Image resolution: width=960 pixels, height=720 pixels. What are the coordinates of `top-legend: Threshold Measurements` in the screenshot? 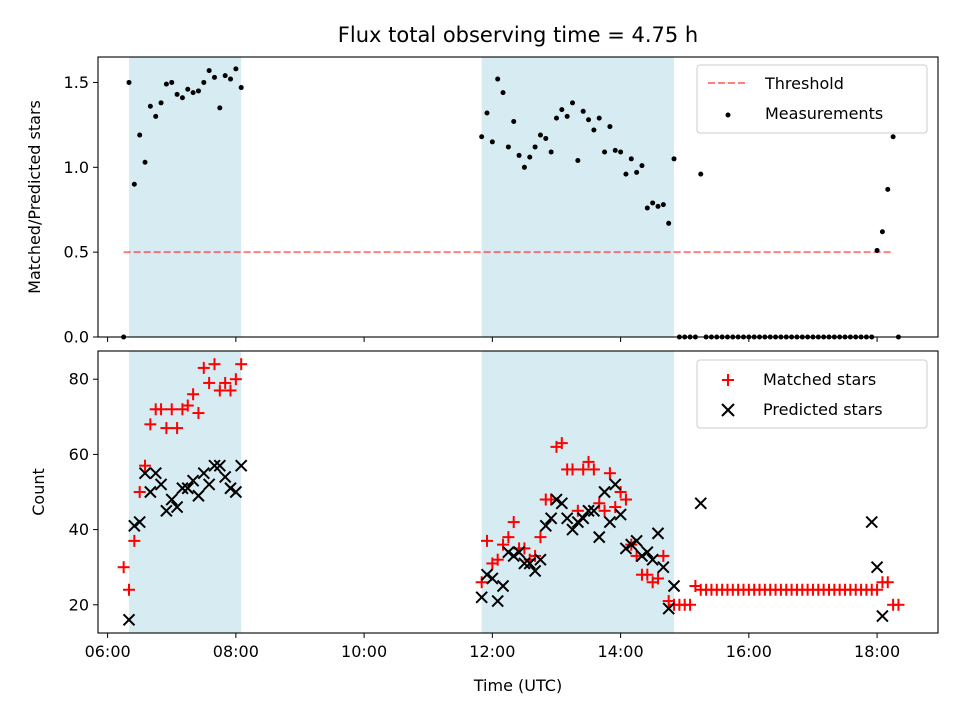 It's located at (812, 99).